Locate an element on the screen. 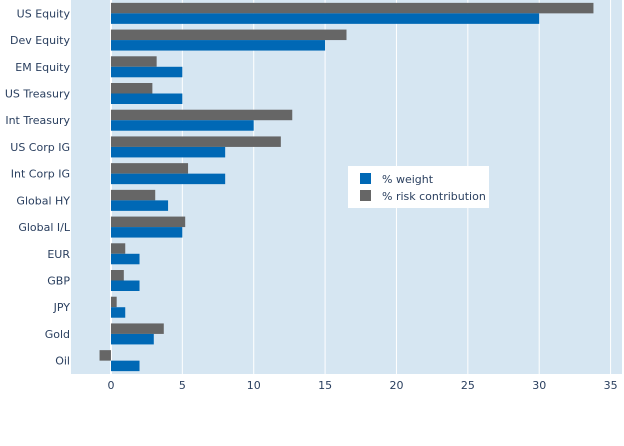 Image resolution: width=624 pixels, height=446 pixels. legend-label-weight: % weight is located at coordinates (408, 179).